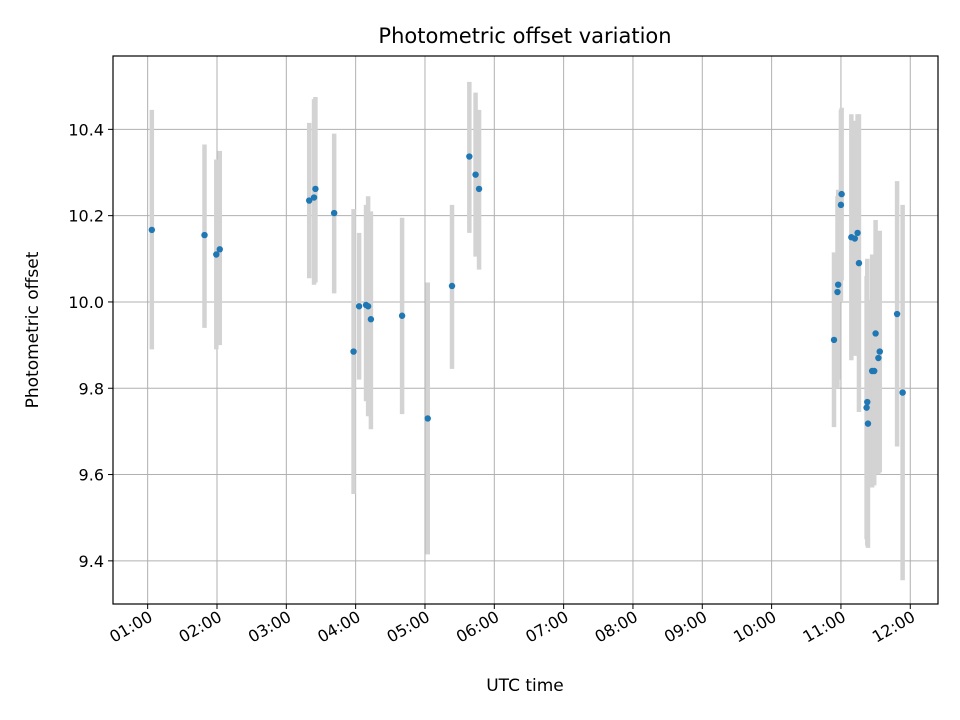 The width and height of the screenshot is (960, 720). Describe the element at coordinates (86, 216) in the screenshot. I see `y-tick-label: 10.2` at that location.